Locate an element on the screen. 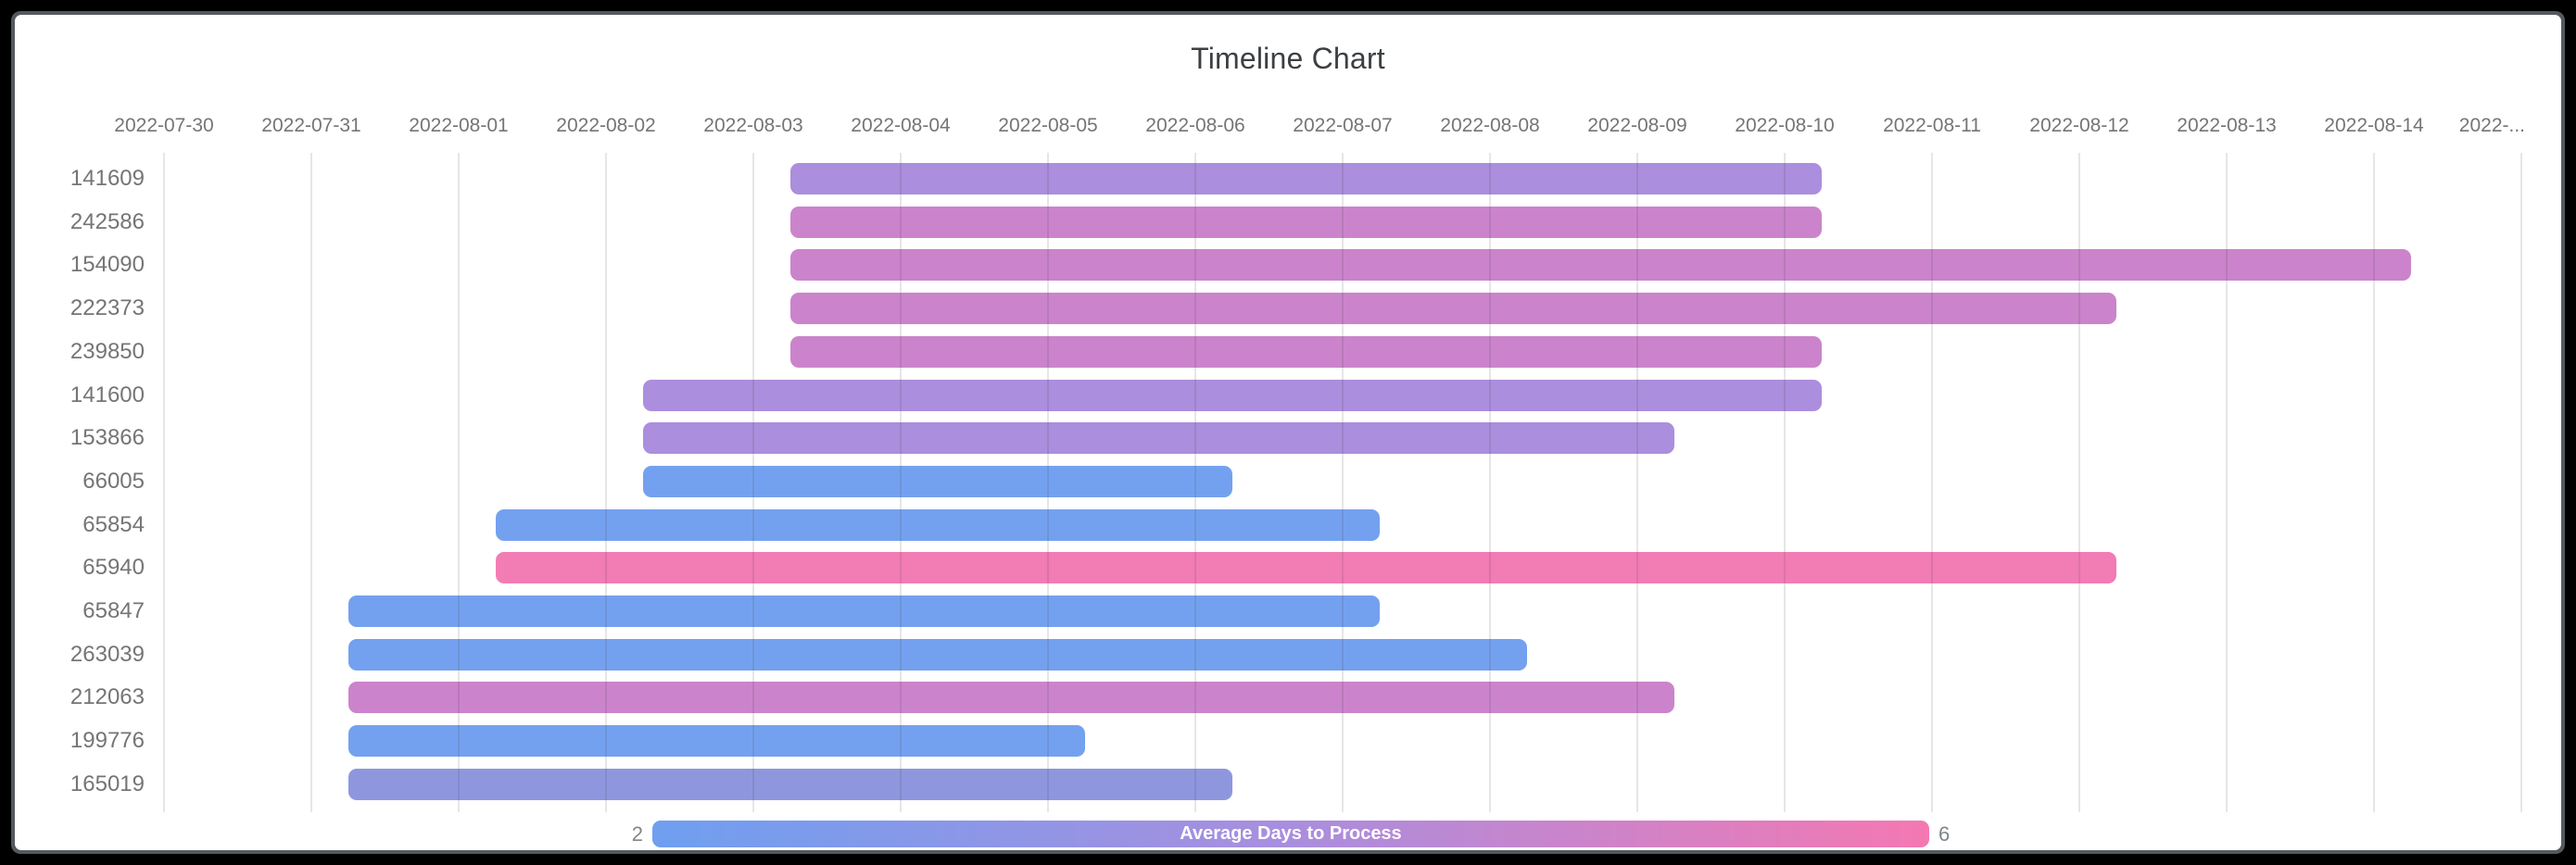 The height and width of the screenshot is (865, 2576). x-tick-label: 2022-08-10 is located at coordinates (1785, 125).